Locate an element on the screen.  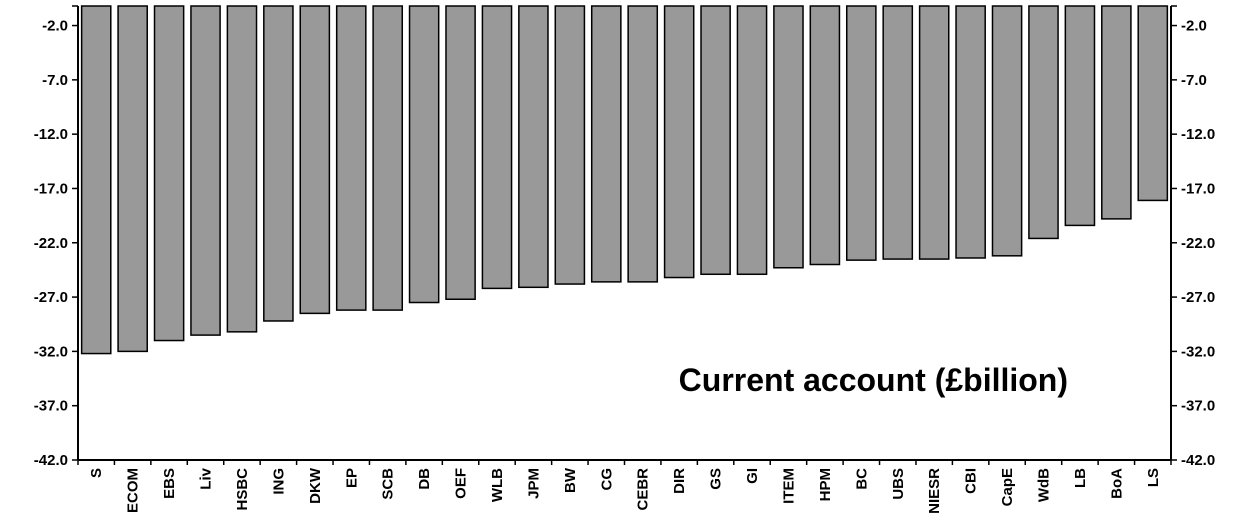
bar-gs is located at coordinates (715, 140).